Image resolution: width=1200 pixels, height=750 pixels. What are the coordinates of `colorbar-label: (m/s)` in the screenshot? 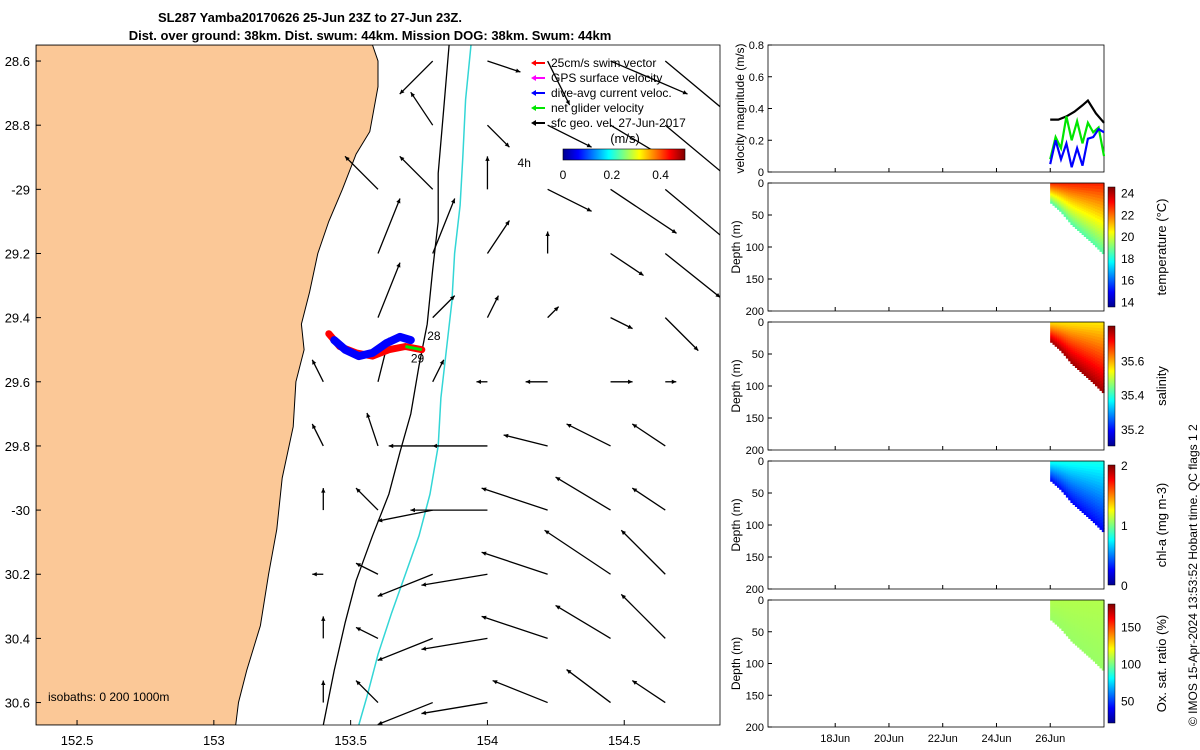 It's located at (625, 138).